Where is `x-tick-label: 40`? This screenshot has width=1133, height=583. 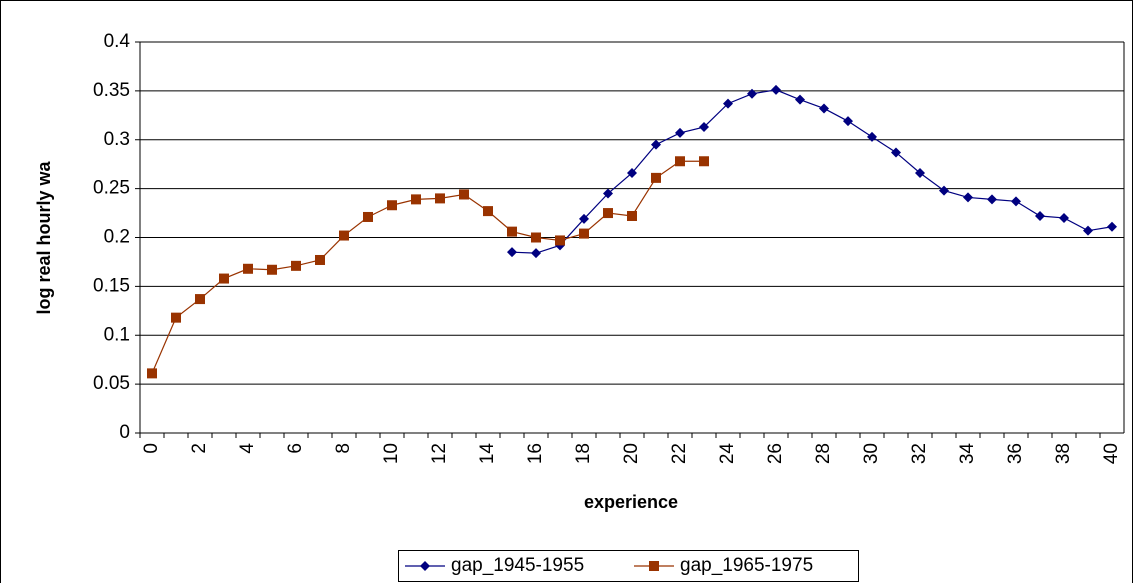 x-tick-label: 40 is located at coordinates (1111, 453).